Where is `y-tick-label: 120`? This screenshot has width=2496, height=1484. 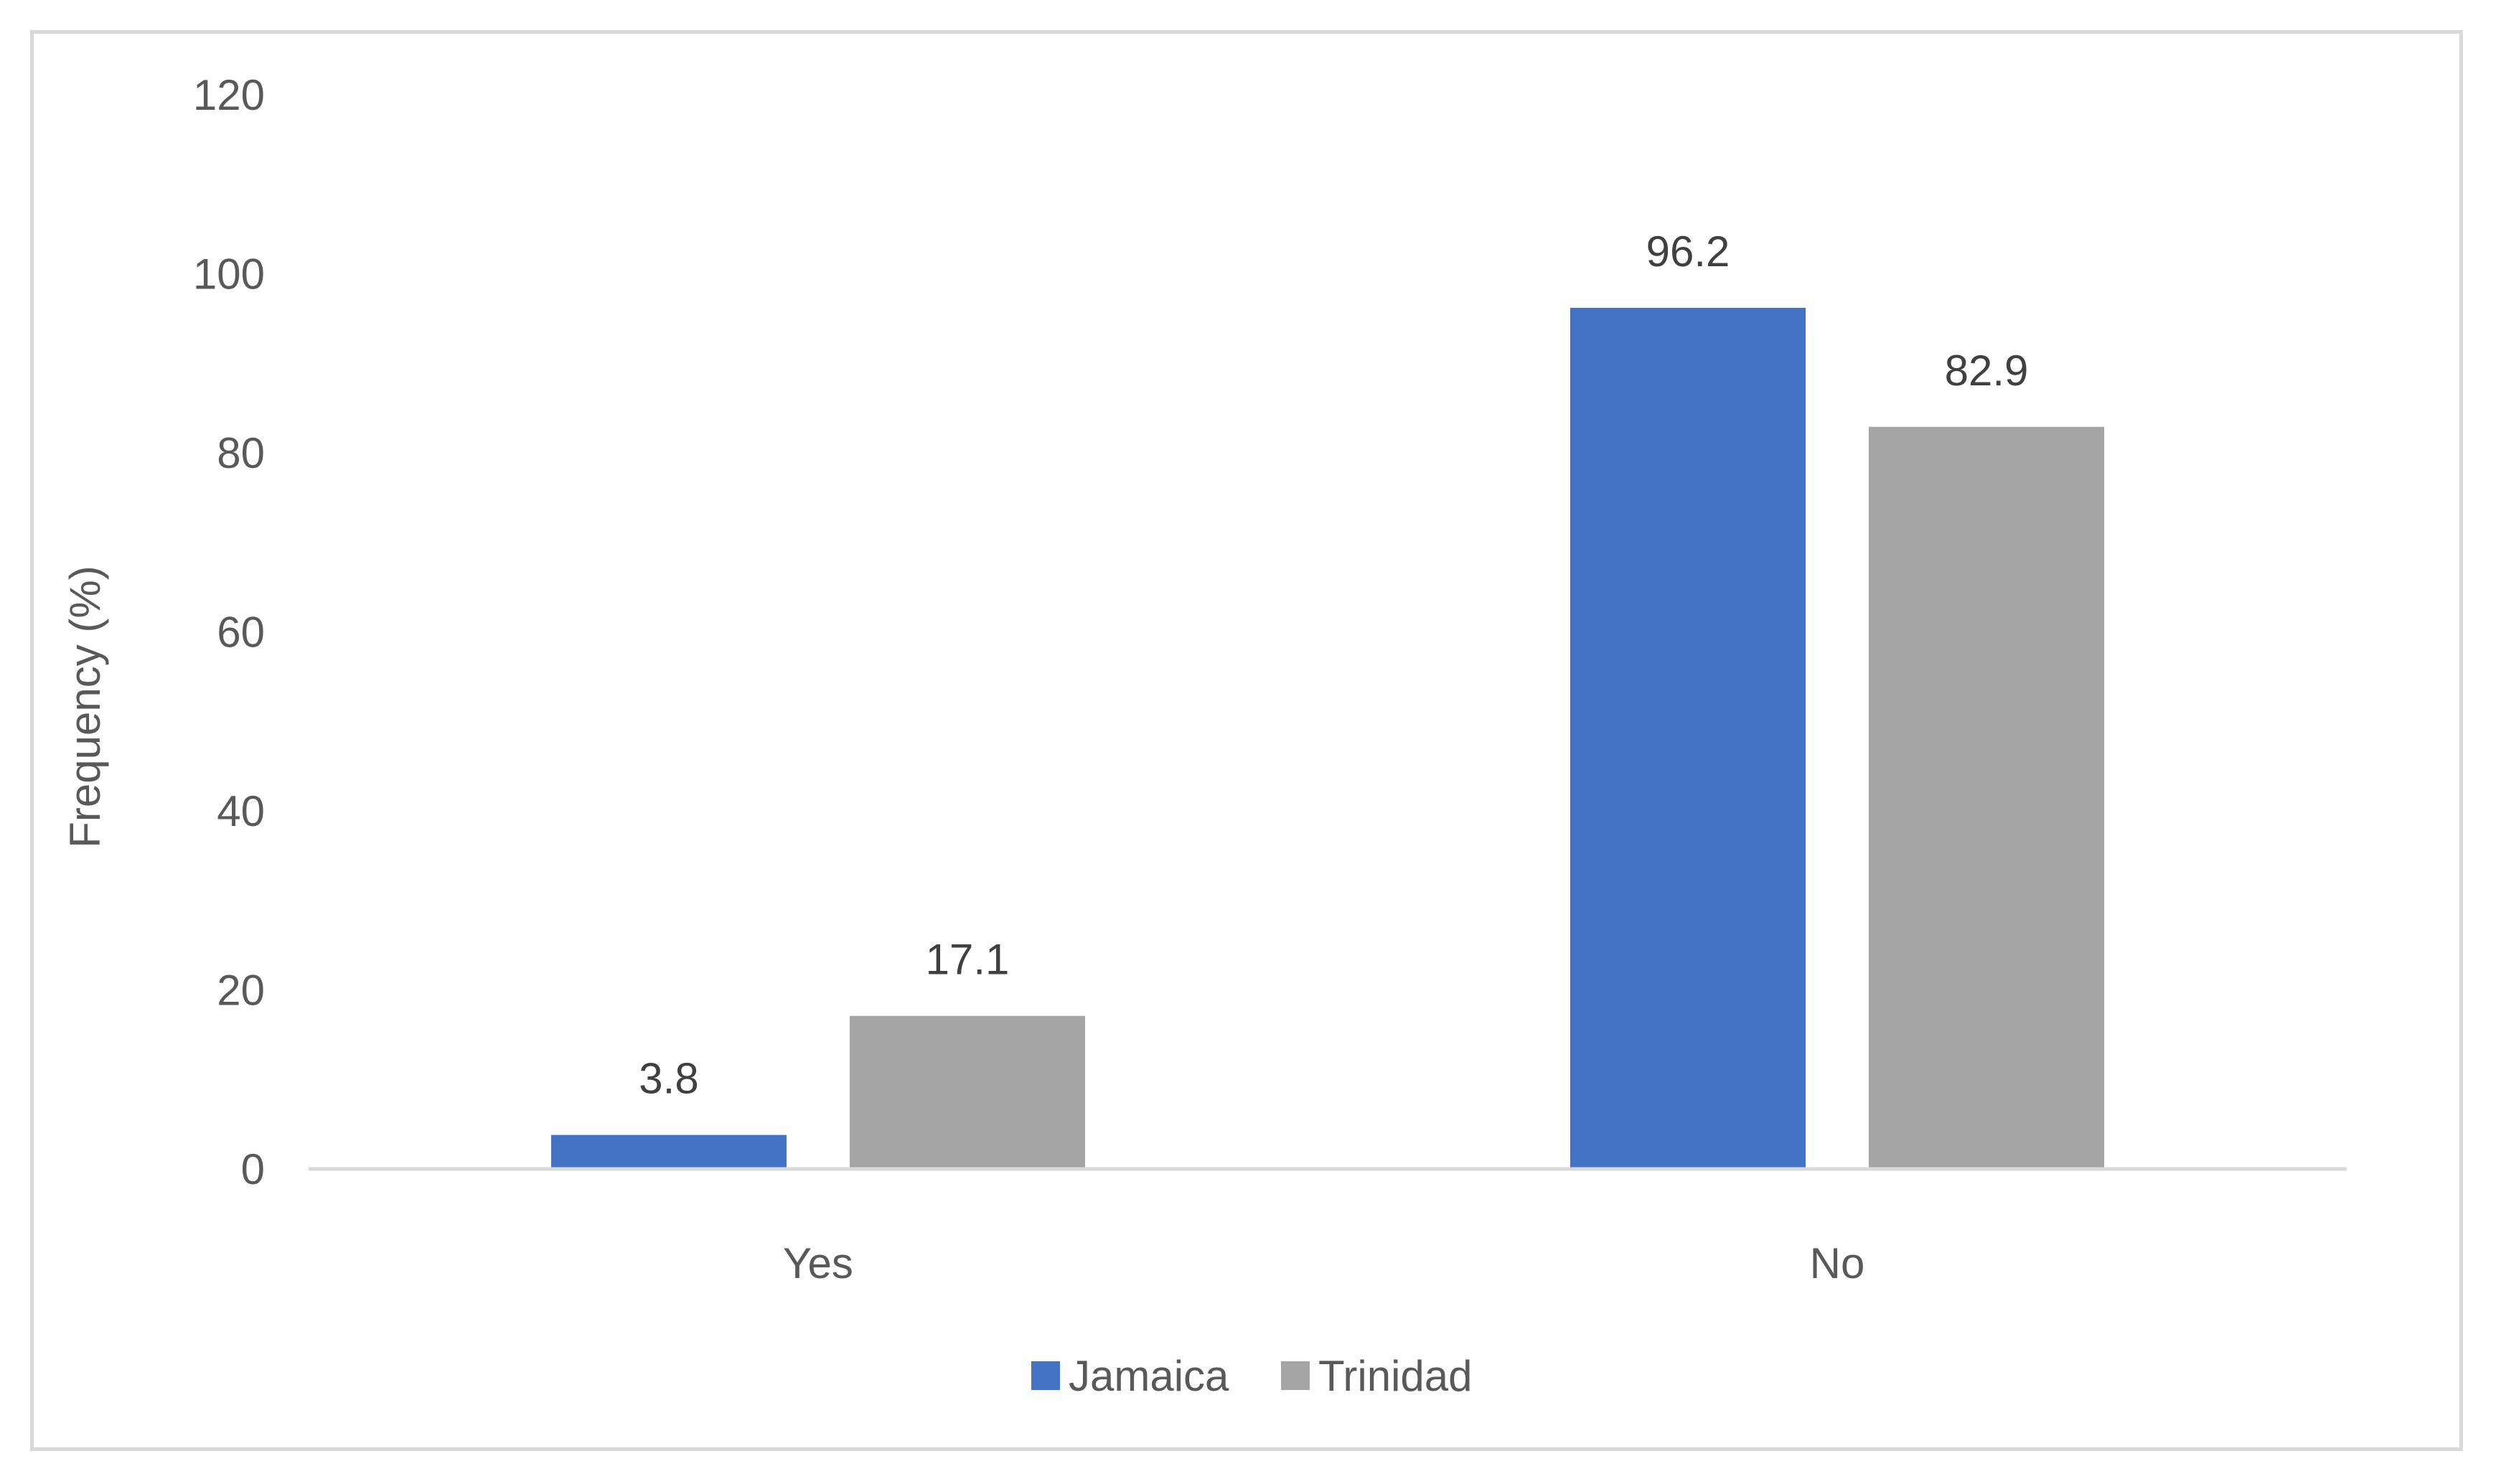
y-tick-label: 120 is located at coordinates (229, 95).